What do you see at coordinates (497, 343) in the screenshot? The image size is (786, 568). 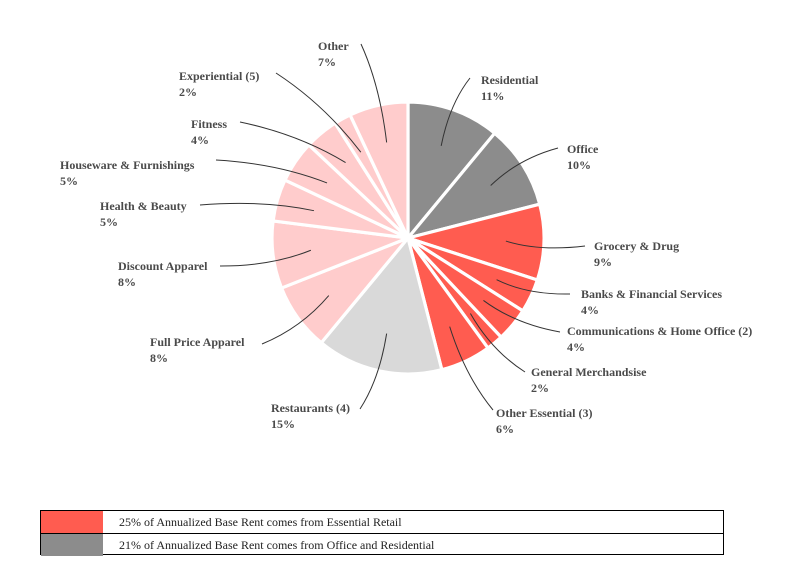 I see `leader-line-general-merchandsise` at bounding box center [497, 343].